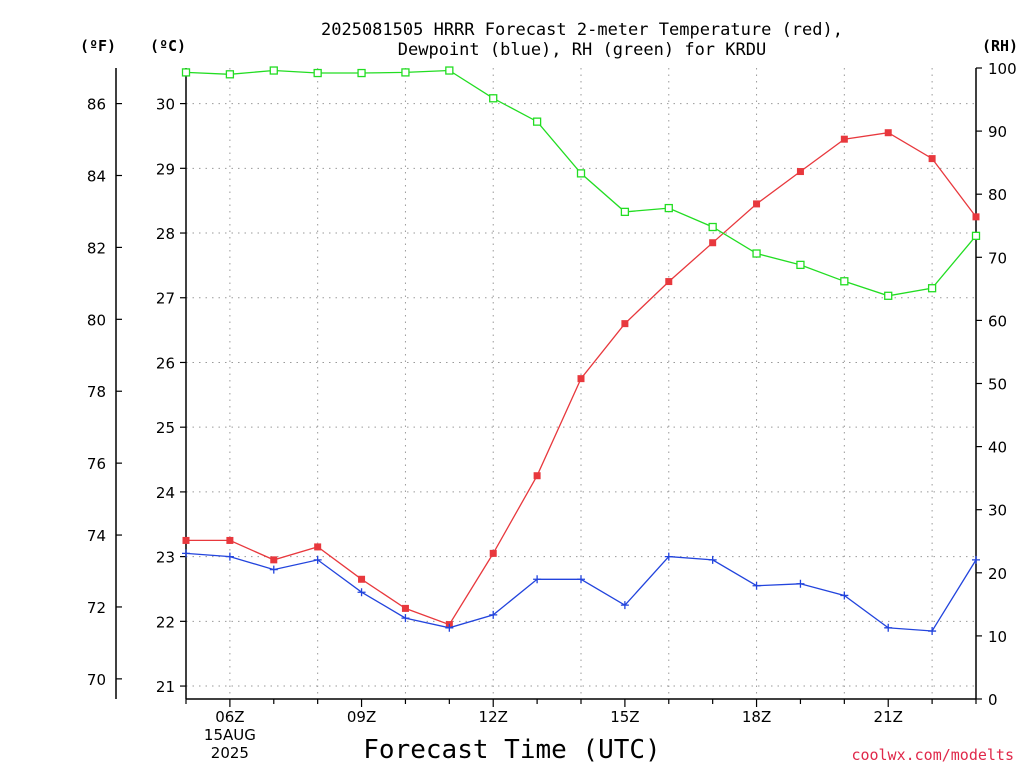  What do you see at coordinates (165, 169) in the screenshot?
I see `celsius-tick-label: 29` at bounding box center [165, 169].